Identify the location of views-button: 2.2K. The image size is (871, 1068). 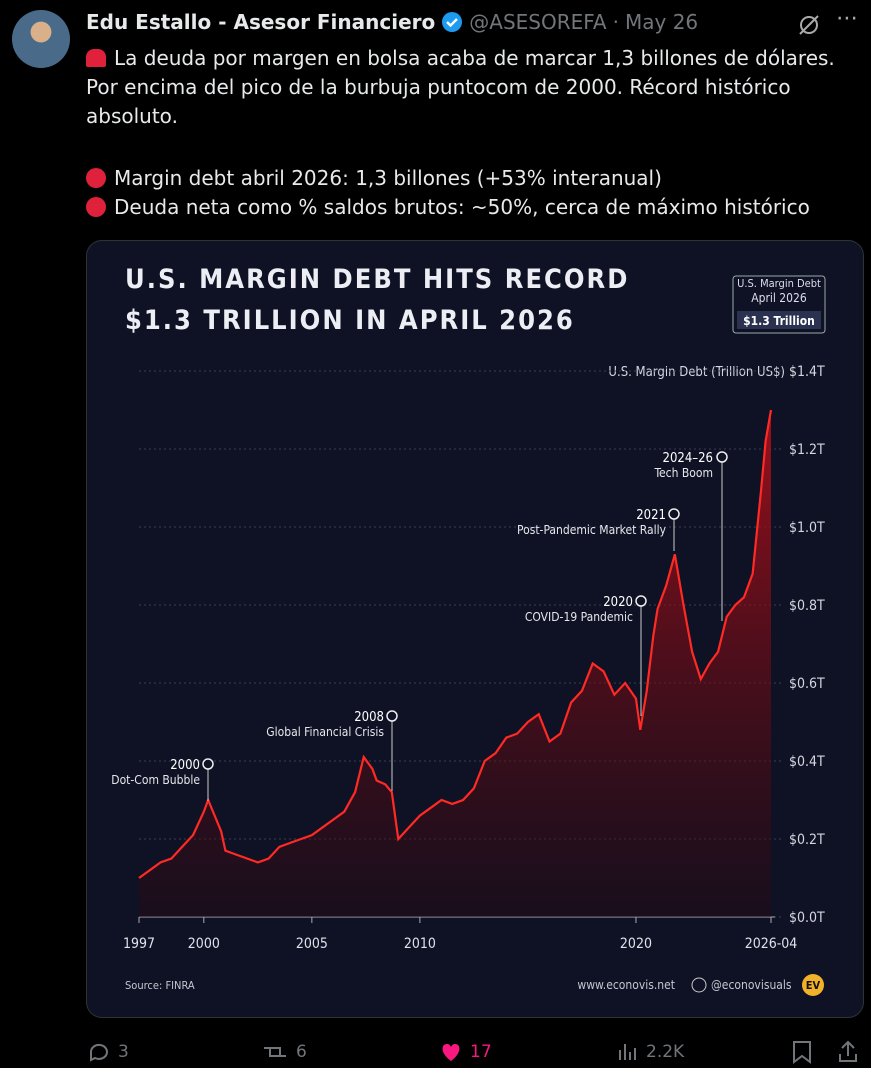
(650, 1052).